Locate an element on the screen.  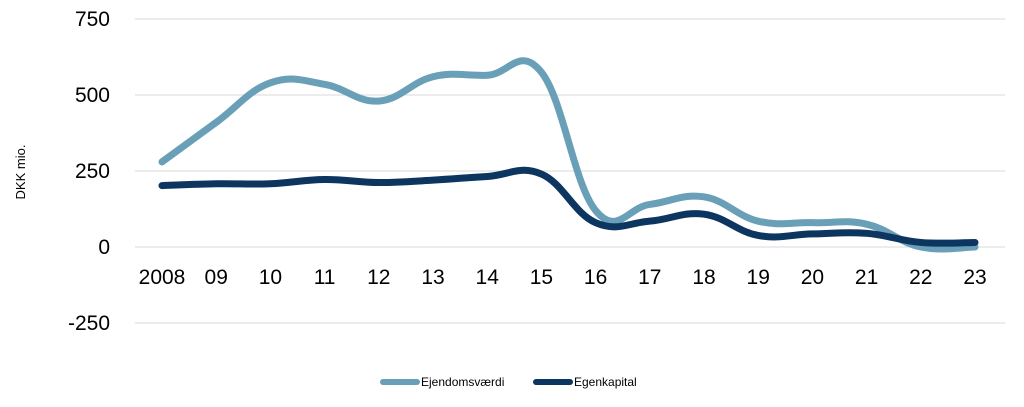
x-tick-label: 16 is located at coordinates (595, 277).